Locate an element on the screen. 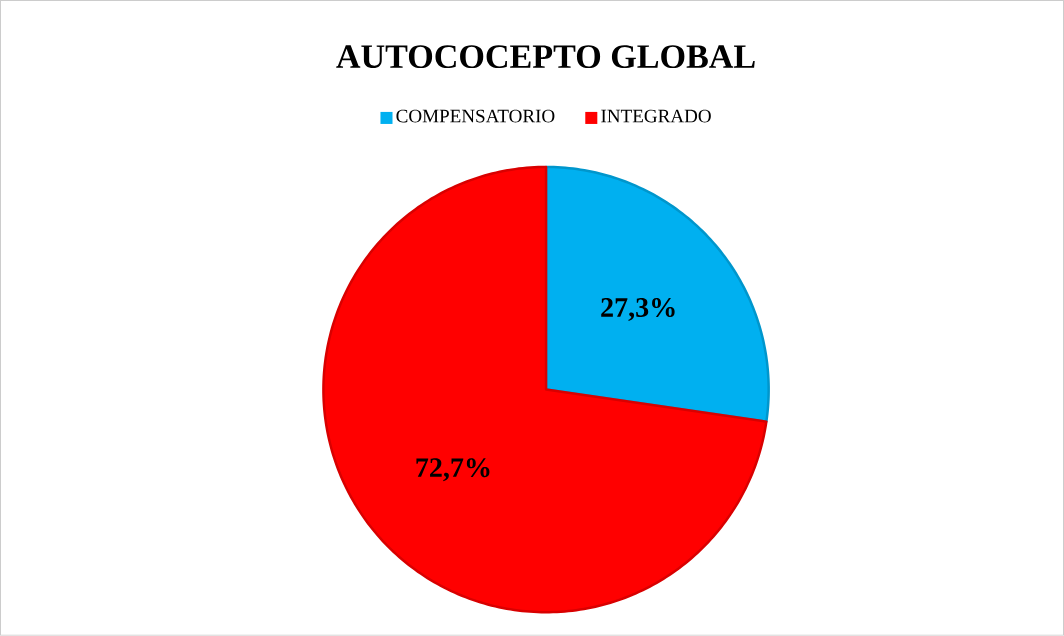  data-label: 27,3% is located at coordinates (638, 310).